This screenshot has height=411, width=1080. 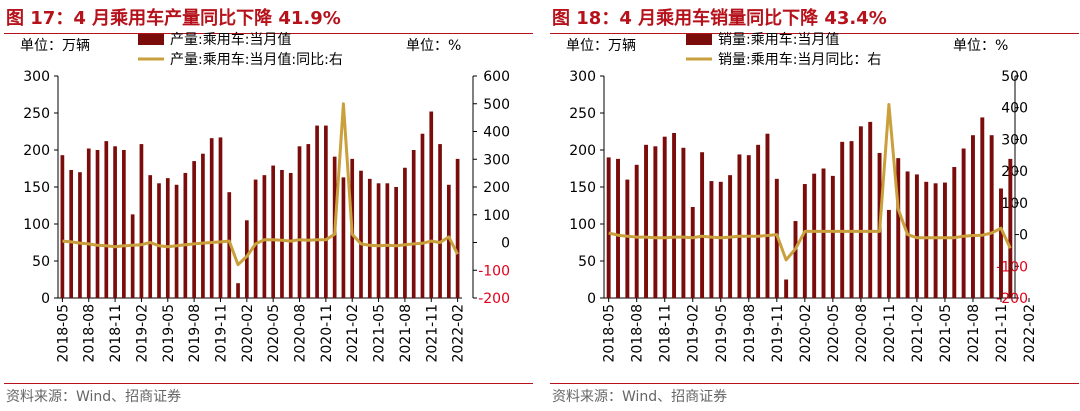 I want to click on left-tick-label: 100, so click(x=582, y=225).